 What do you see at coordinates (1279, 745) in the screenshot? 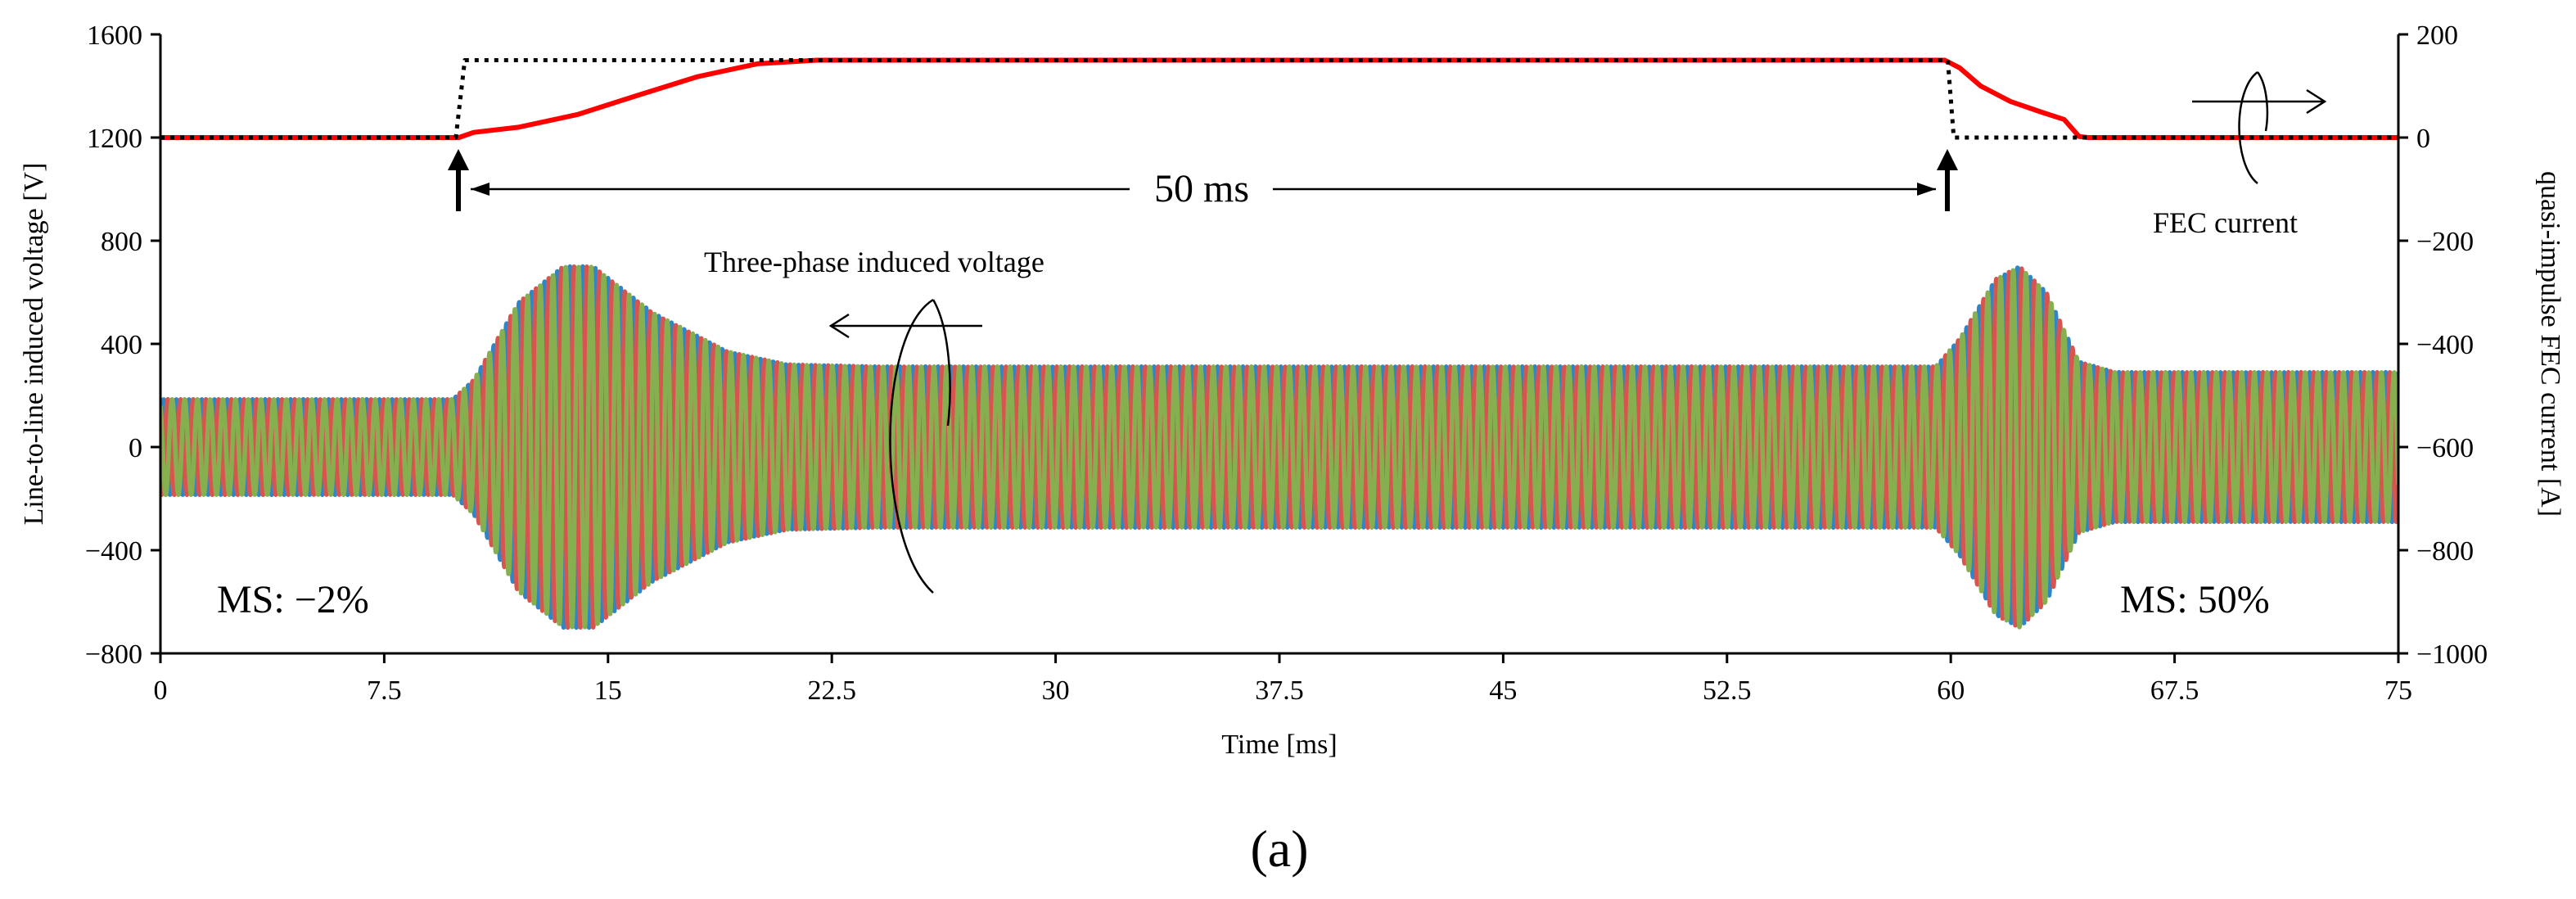
I see `x-axis-title: Time [ms]` at bounding box center [1279, 745].